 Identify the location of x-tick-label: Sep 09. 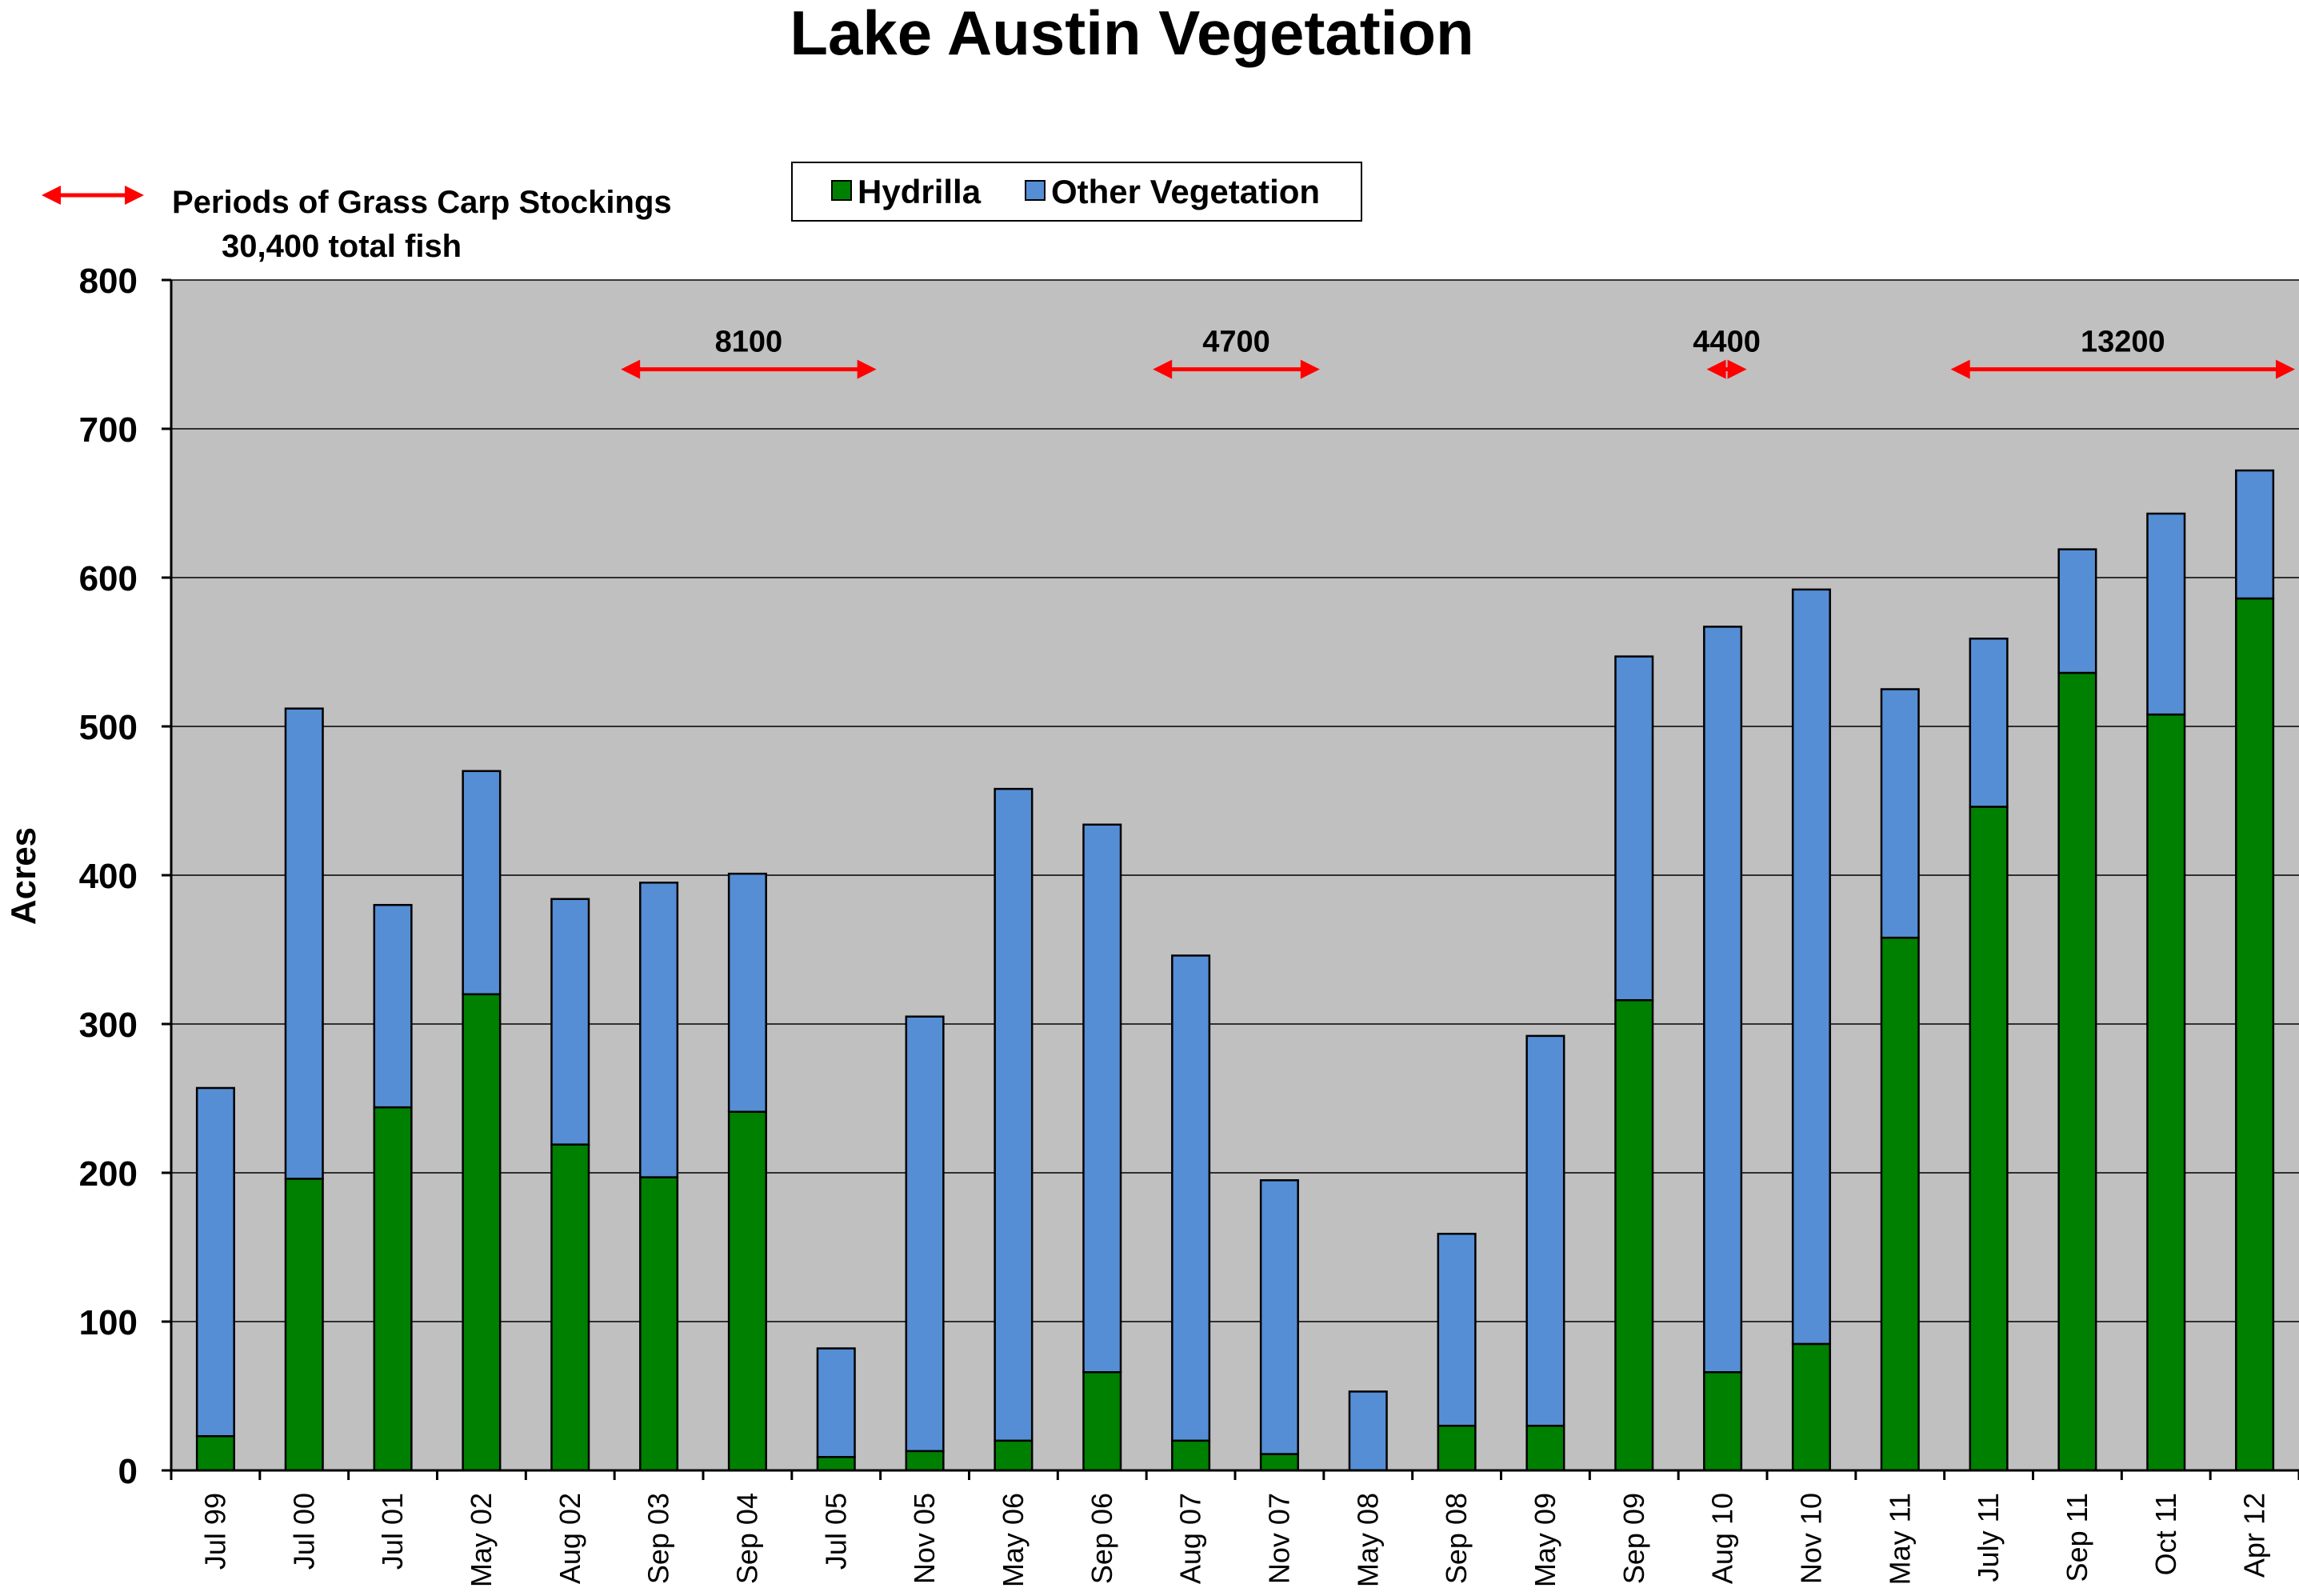
(1633, 1538).